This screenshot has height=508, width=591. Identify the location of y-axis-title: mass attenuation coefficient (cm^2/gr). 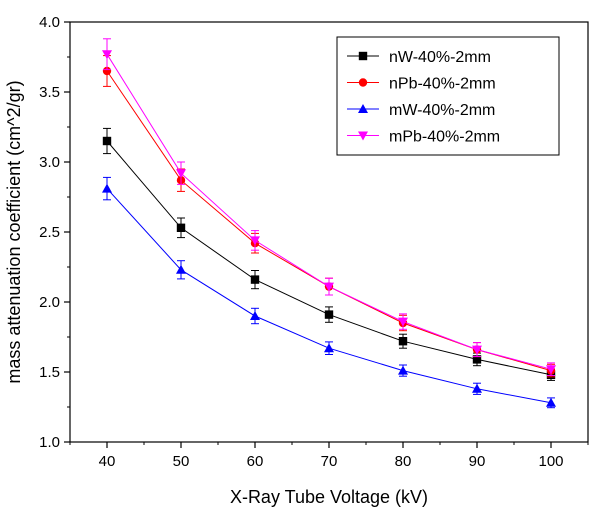
(14, 231).